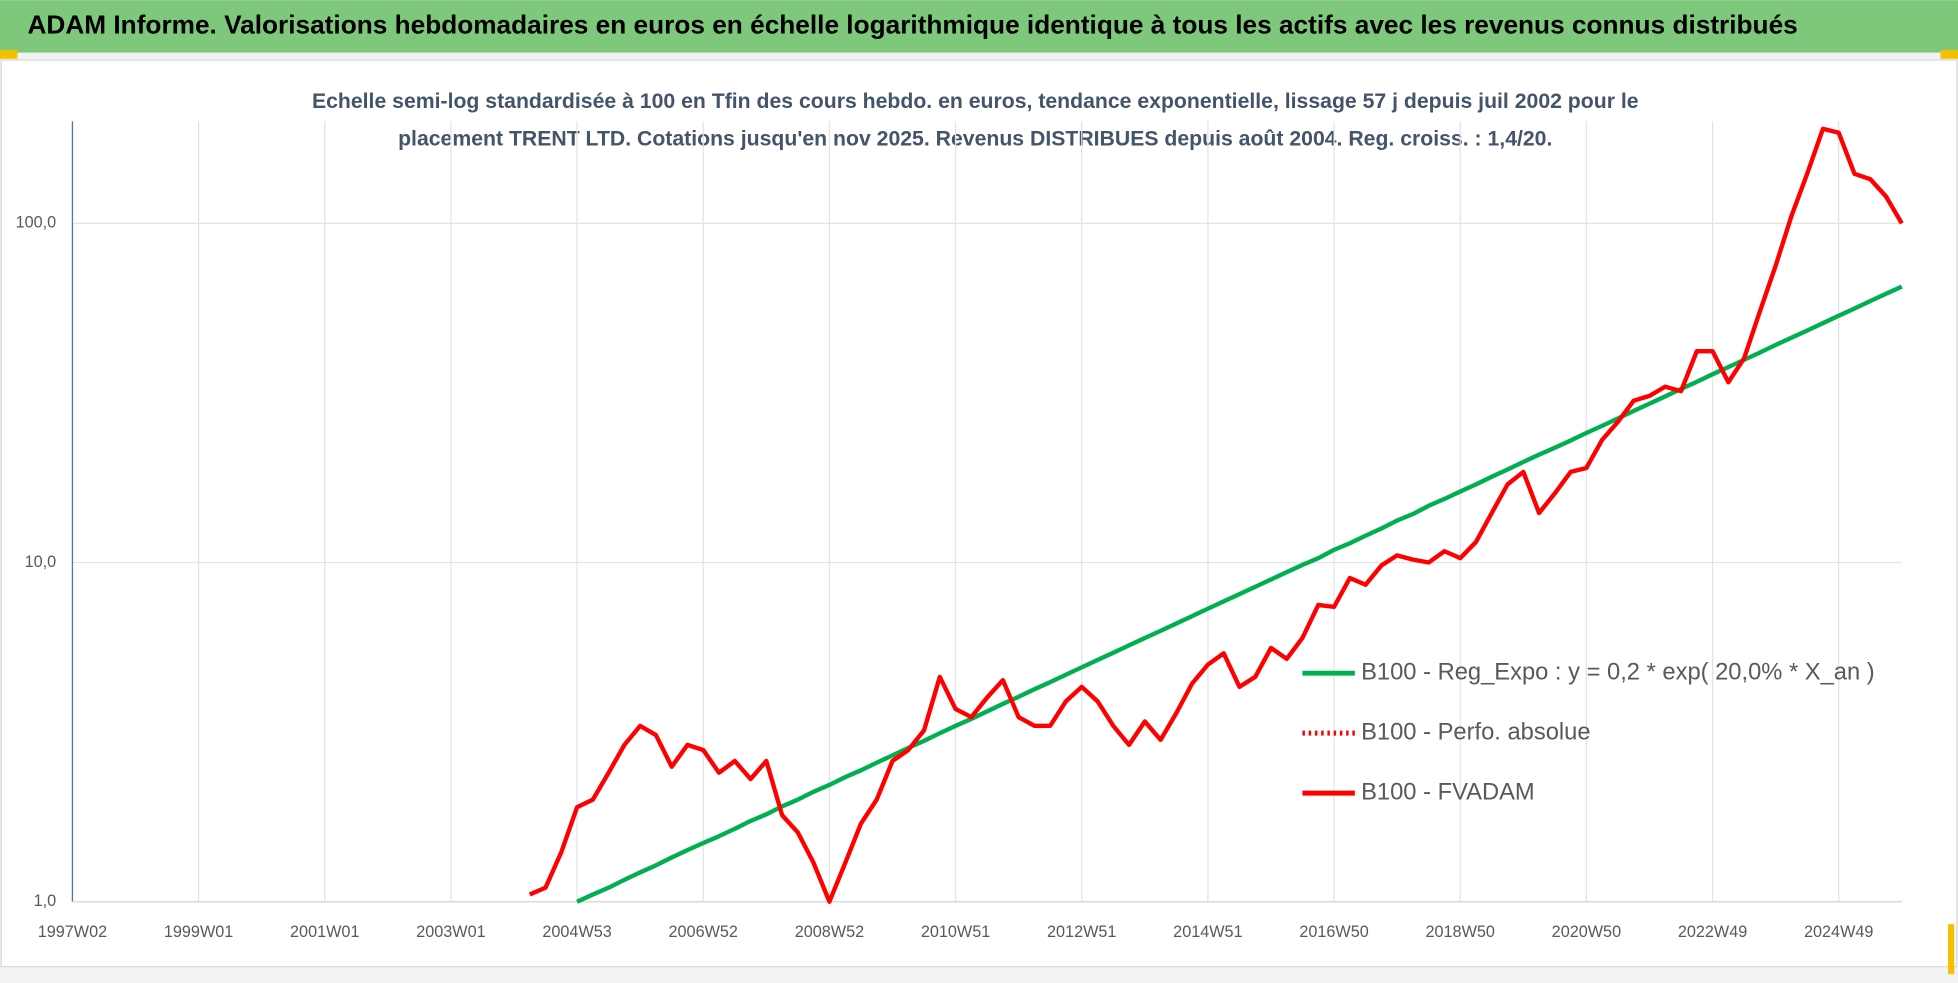 This screenshot has width=1958, height=983. What do you see at coordinates (45, 901) in the screenshot?
I see `y-tick-label: 1,0` at bounding box center [45, 901].